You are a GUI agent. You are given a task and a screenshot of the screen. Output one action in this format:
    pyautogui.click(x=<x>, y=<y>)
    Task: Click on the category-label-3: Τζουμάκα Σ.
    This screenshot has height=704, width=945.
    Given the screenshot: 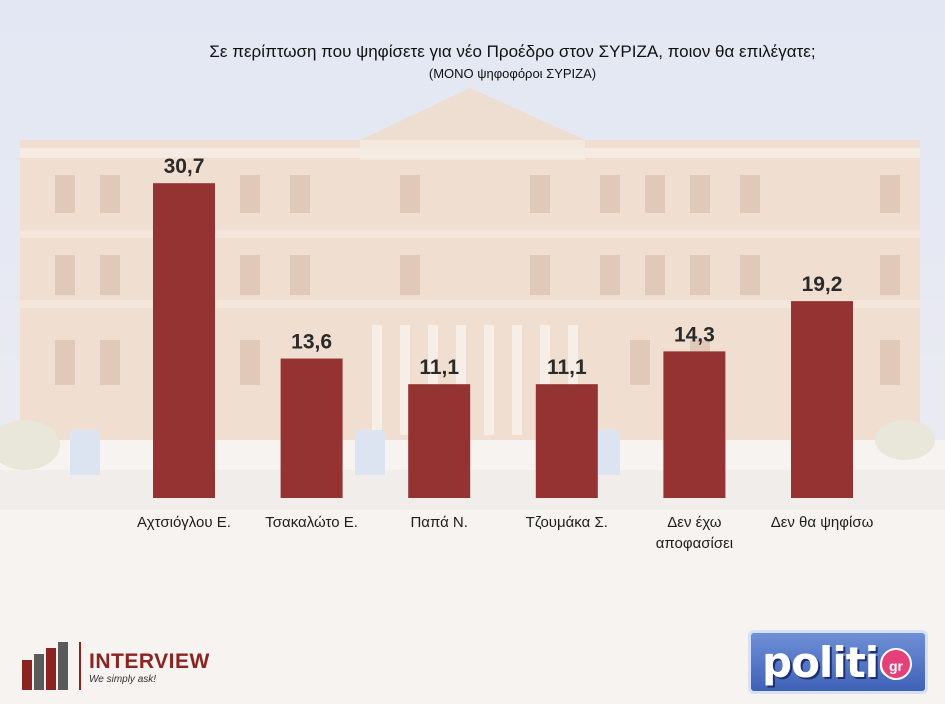 What is the action you would take?
    pyautogui.click(x=567, y=522)
    